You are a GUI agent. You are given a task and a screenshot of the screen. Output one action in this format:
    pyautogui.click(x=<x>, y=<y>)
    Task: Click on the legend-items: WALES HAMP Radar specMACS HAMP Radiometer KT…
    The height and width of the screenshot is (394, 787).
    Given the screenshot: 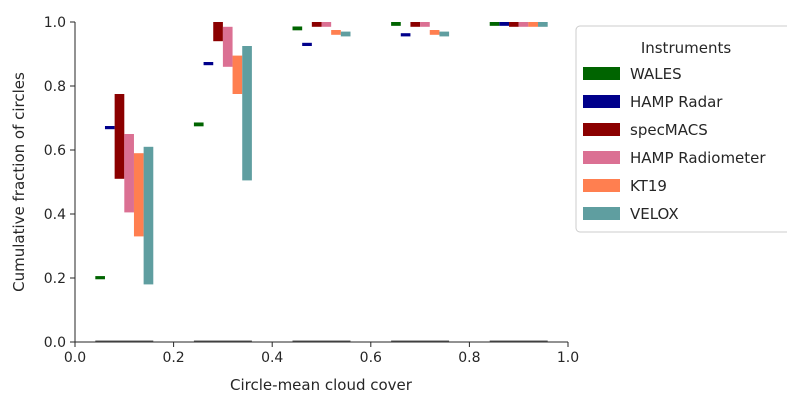 What is the action you would take?
    pyautogui.click(x=674, y=144)
    